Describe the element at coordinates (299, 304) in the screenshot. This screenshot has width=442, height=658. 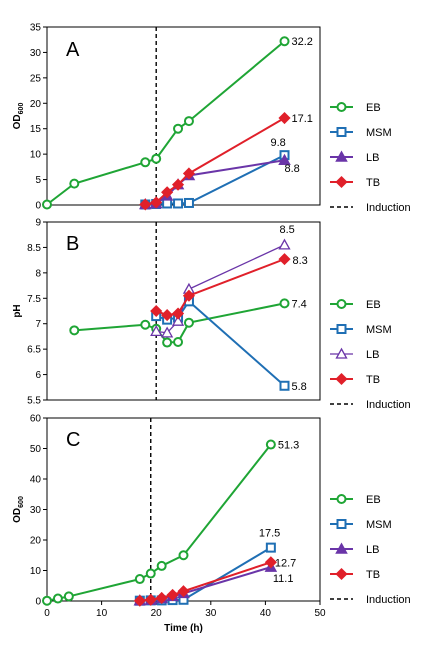
I see `data-label: 7.4` at that location.